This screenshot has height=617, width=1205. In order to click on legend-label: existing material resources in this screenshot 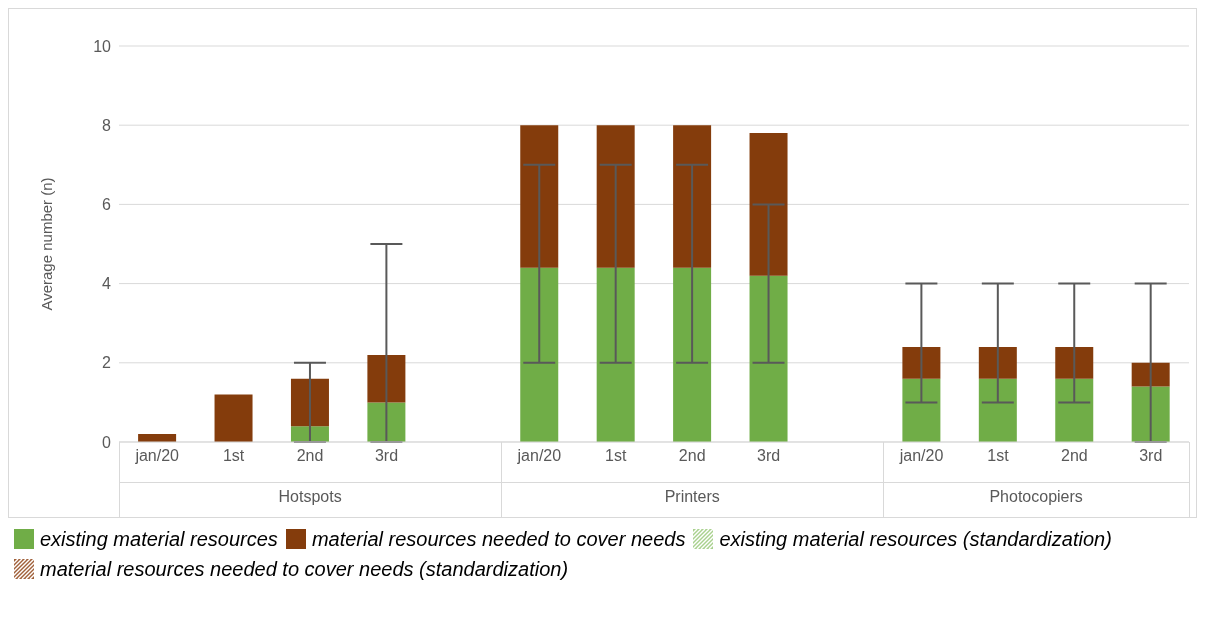, I will do `click(158, 539)`.